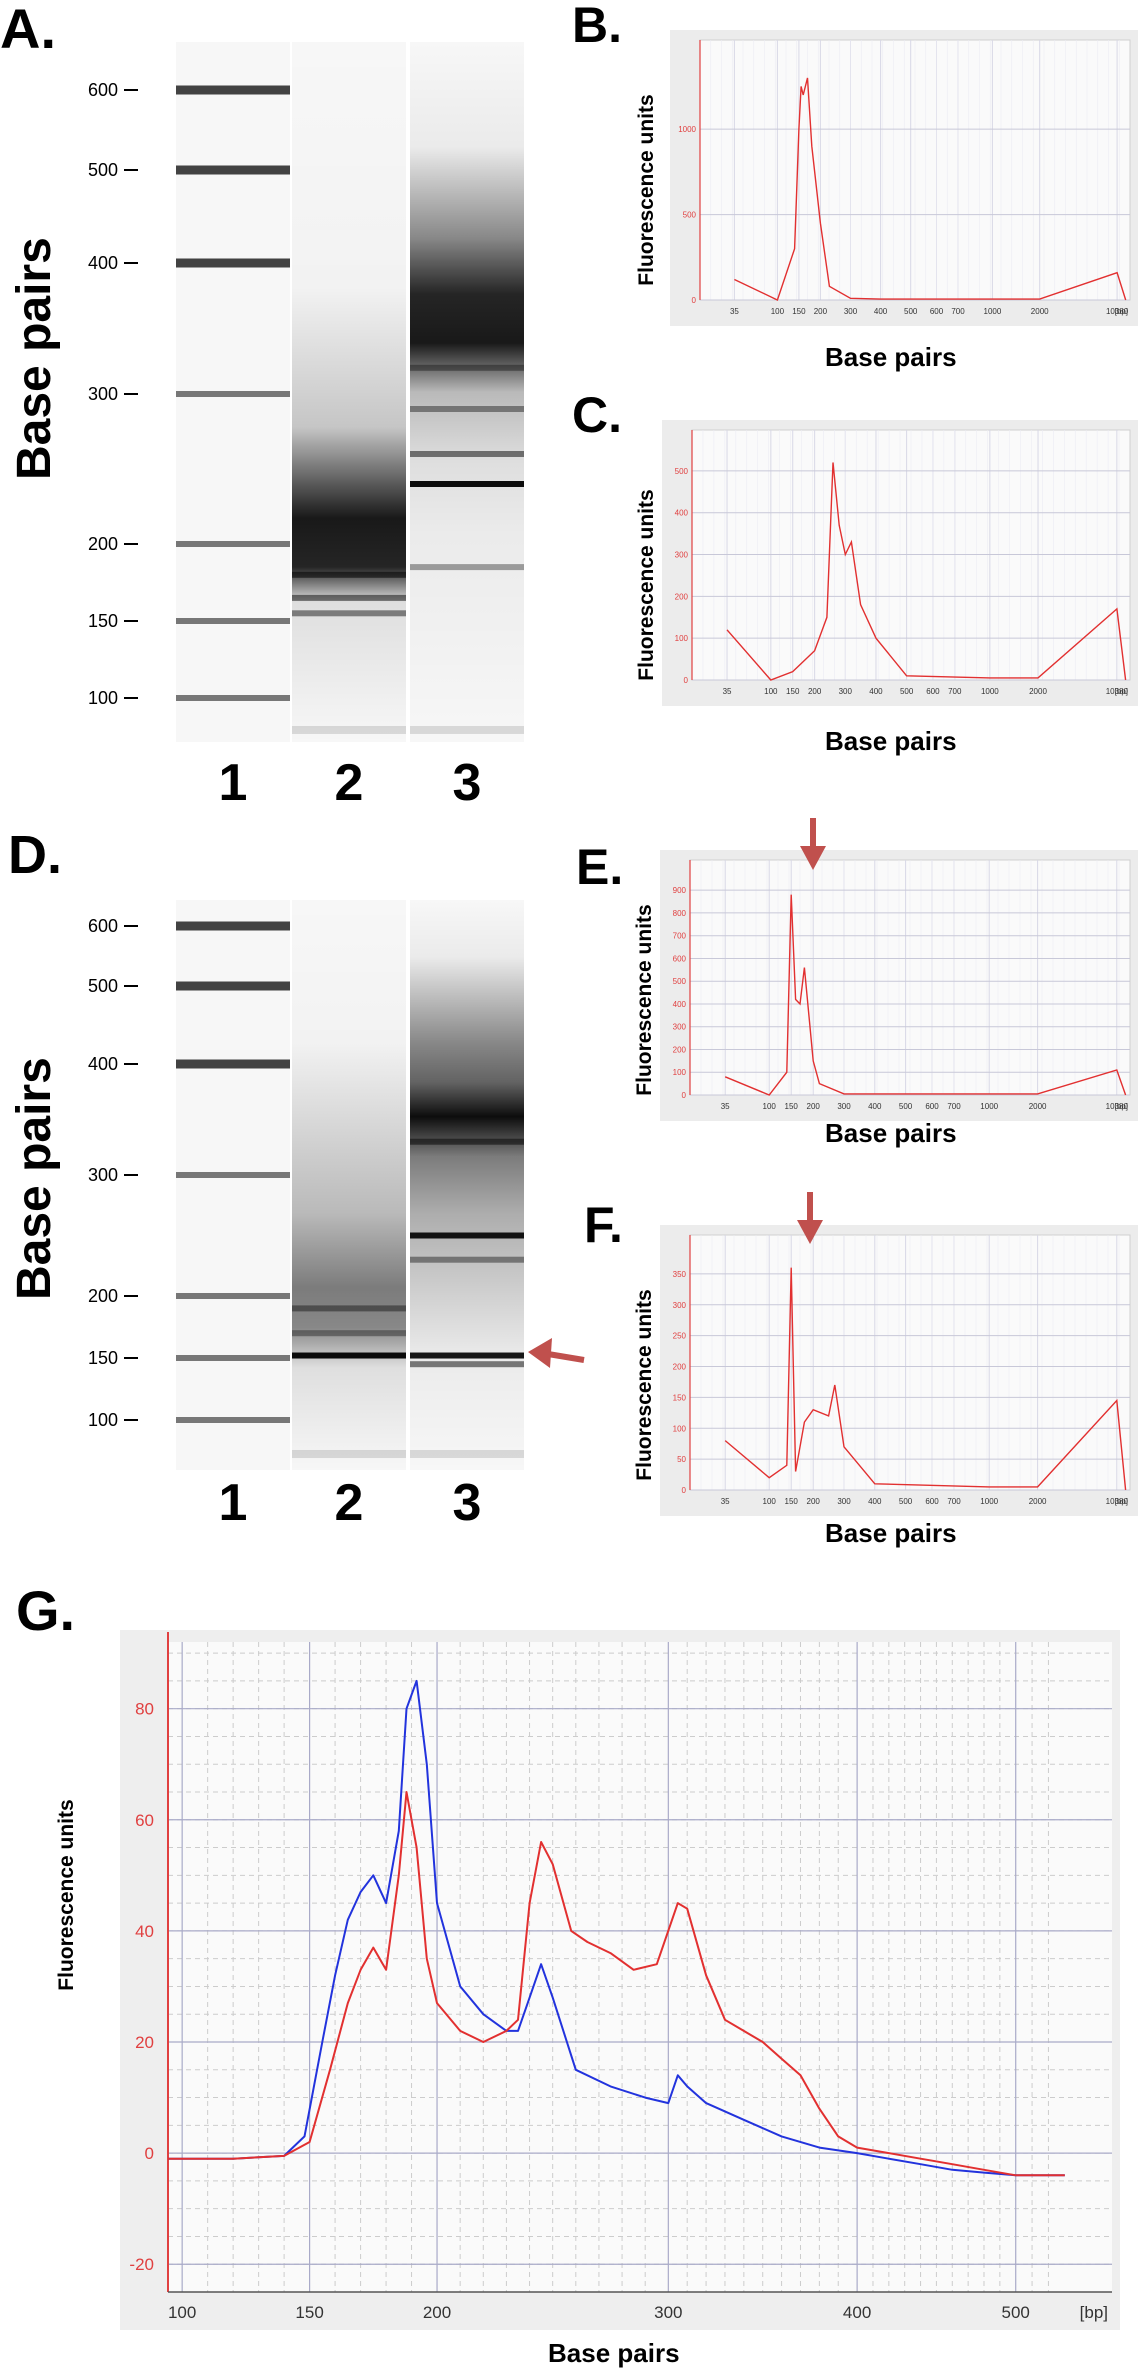 The image size is (1140, 2377). Describe the element at coordinates (614, 2353) in the screenshot. I see `chart-g-xlabel: Base pairs` at that location.